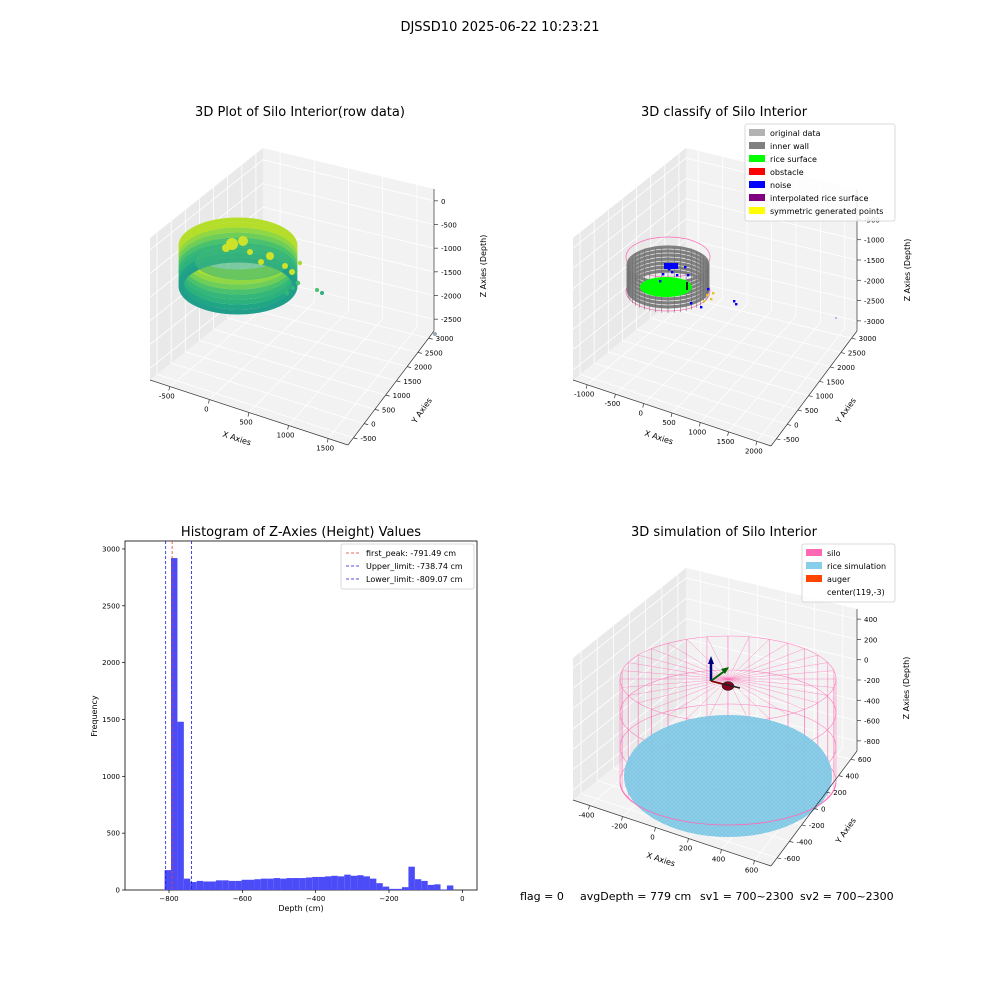 The height and width of the screenshot is (1000, 1000). Describe the element at coordinates (451, 320) in the screenshot. I see `raw-z-tick-label: -2500` at that location.